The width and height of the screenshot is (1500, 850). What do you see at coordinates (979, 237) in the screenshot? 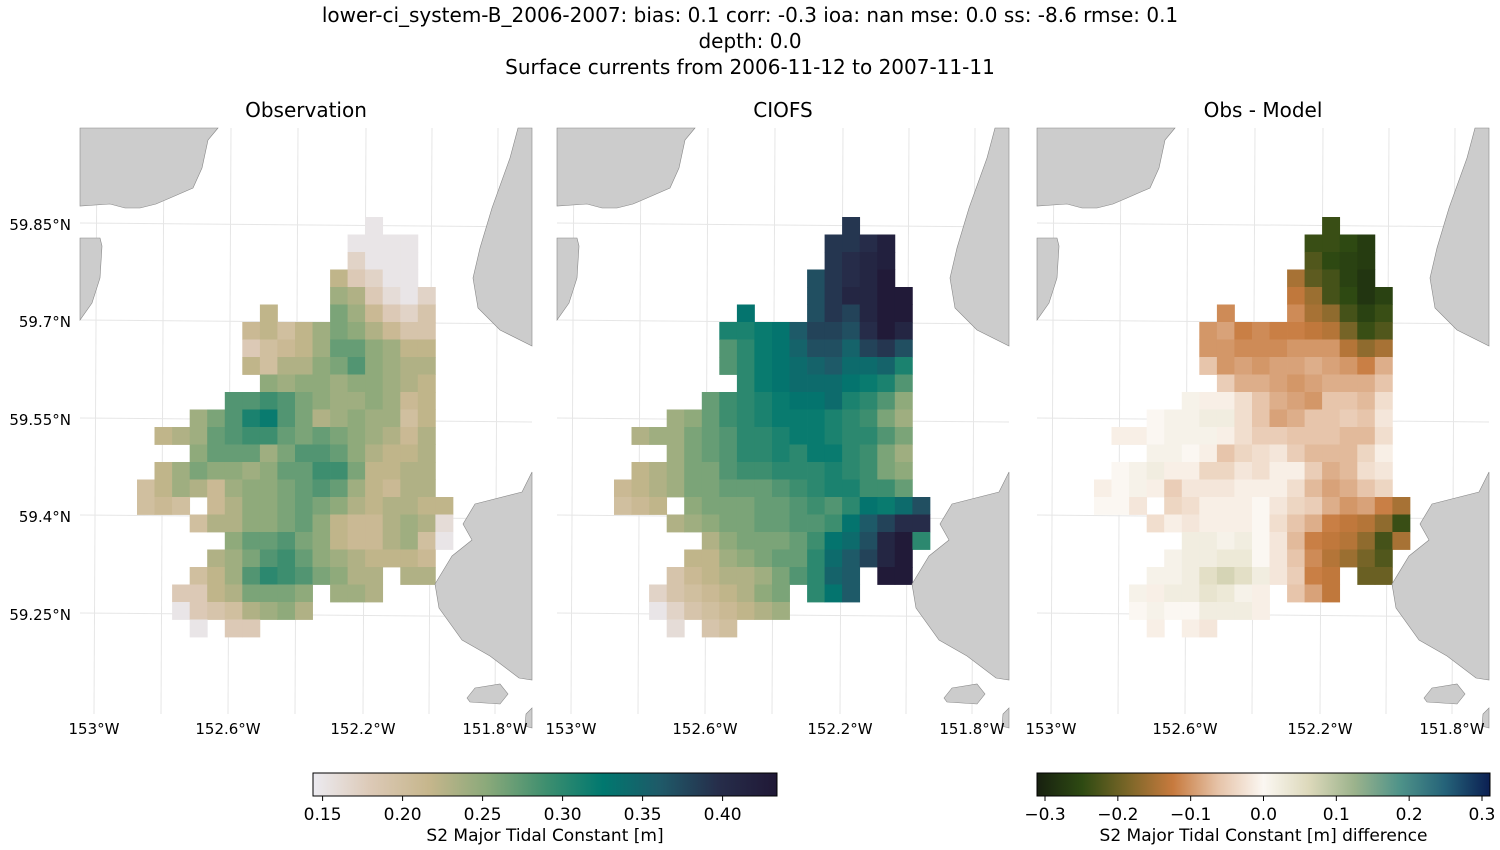
I see `land-polygon` at bounding box center [979, 237].